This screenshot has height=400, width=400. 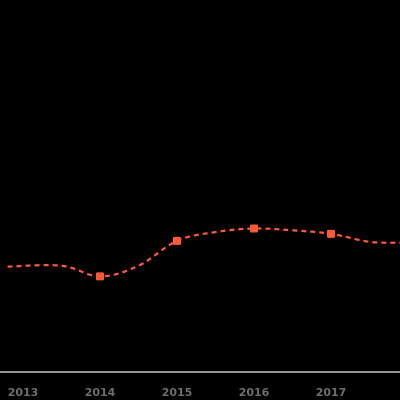 I want to click on x-tick-label: 2015, so click(x=177, y=392).